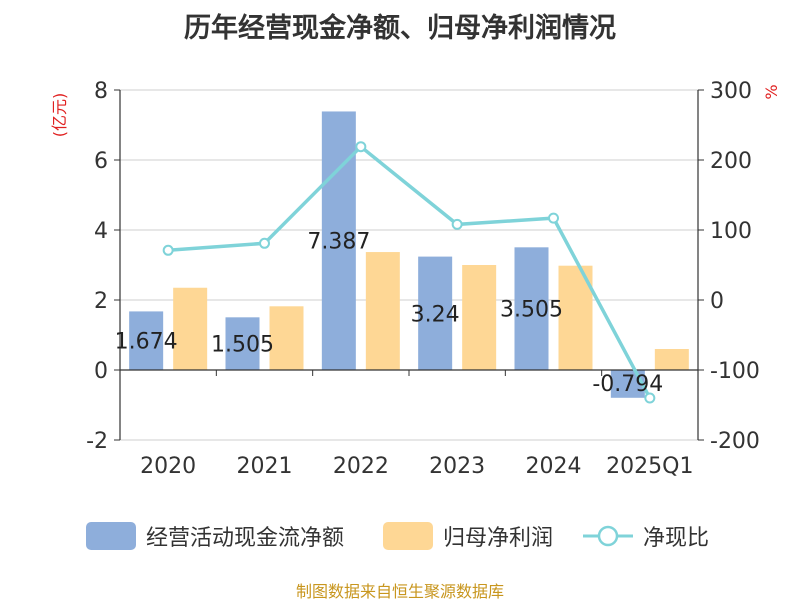 The width and height of the screenshot is (800, 602). I want to click on cashflow-data-label: 1.674, so click(146, 342).